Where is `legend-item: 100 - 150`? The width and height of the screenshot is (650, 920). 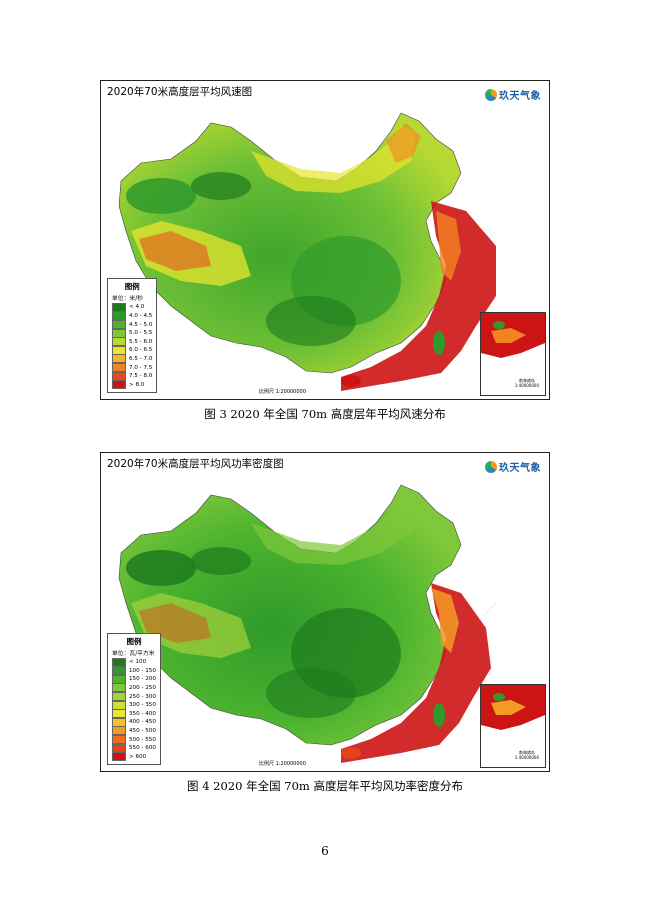 legend-item: 100 - 150 is located at coordinates (134, 671).